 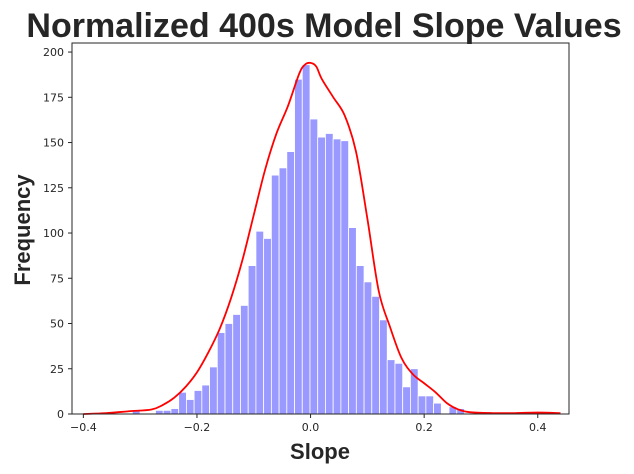 What do you see at coordinates (311, 427) in the screenshot?
I see `x-tick-label: 0.0` at bounding box center [311, 427].